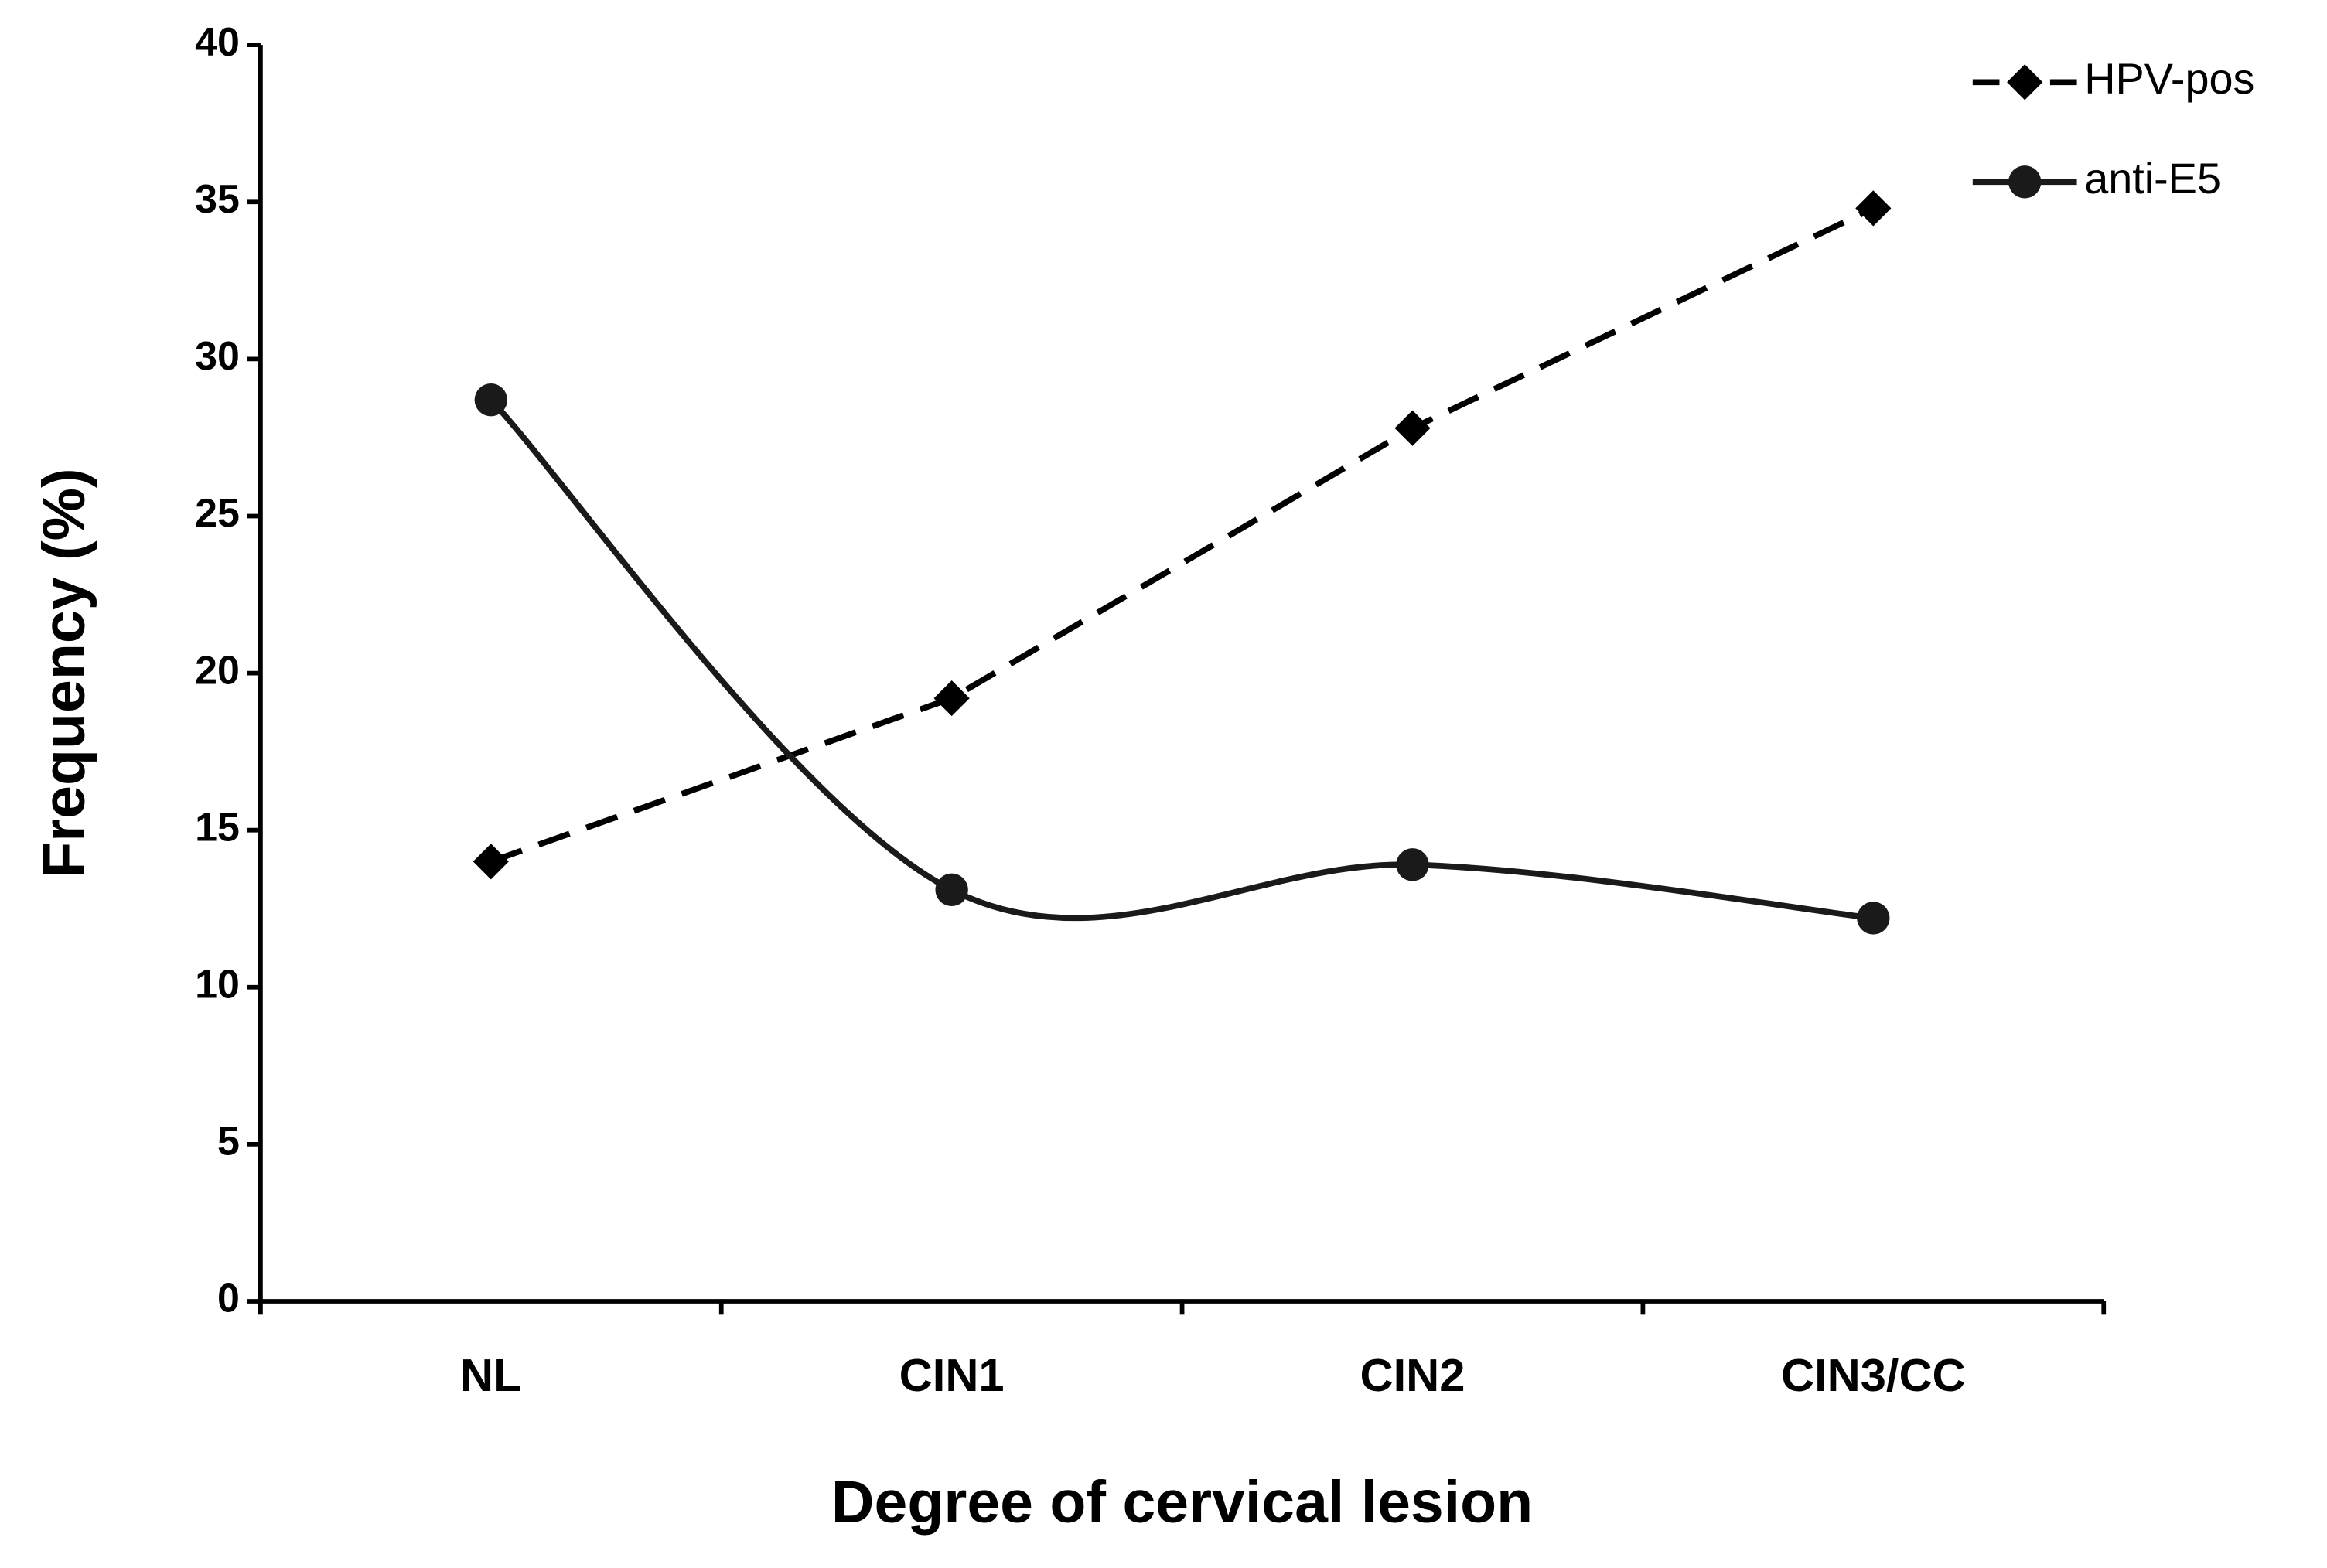  What do you see at coordinates (2169, 78) in the screenshot?
I see `legend-label: HPV-pos` at bounding box center [2169, 78].